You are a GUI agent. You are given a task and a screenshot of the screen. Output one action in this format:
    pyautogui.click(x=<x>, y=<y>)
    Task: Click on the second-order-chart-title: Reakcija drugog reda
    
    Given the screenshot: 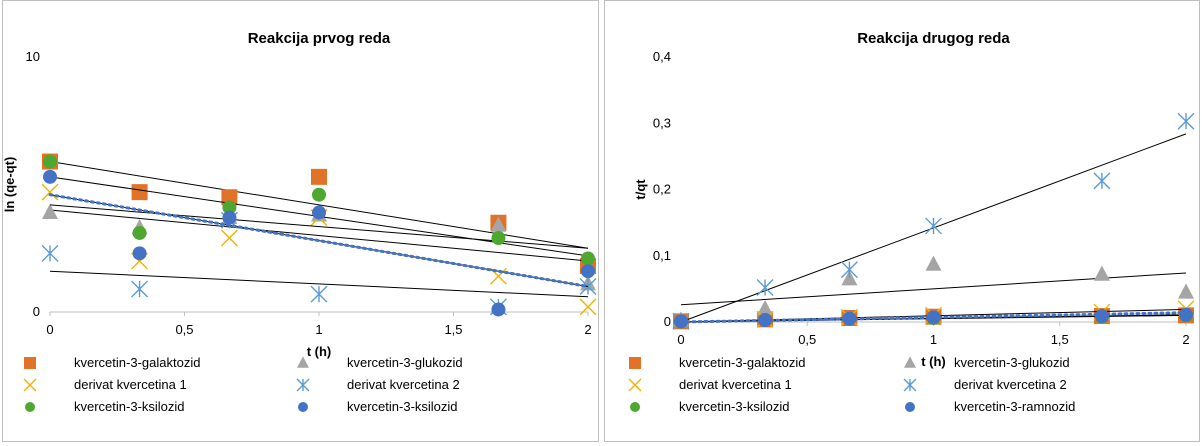 What is the action you would take?
    pyautogui.click(x=933, y=38)
    